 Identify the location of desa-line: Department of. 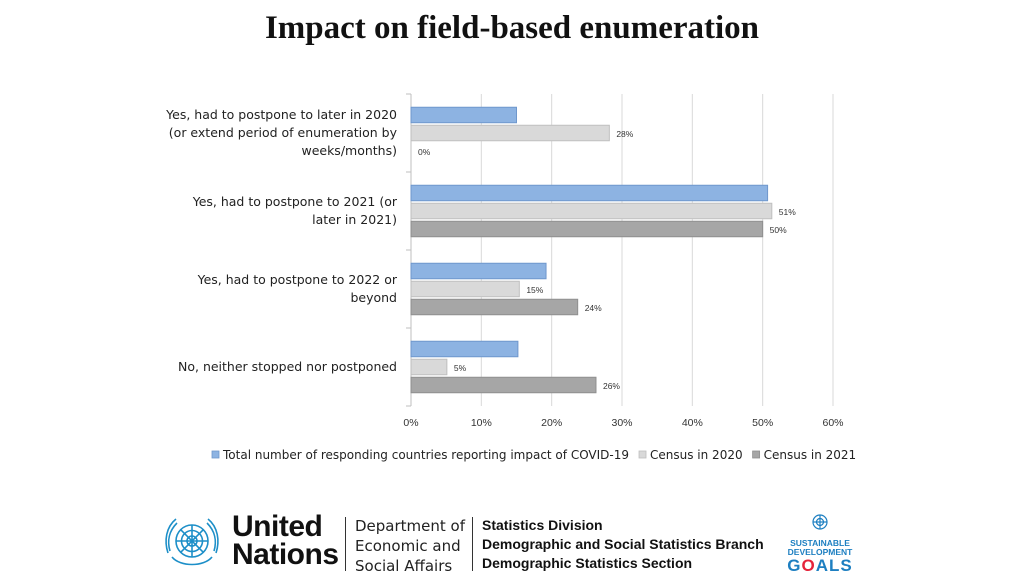
(410, 526).